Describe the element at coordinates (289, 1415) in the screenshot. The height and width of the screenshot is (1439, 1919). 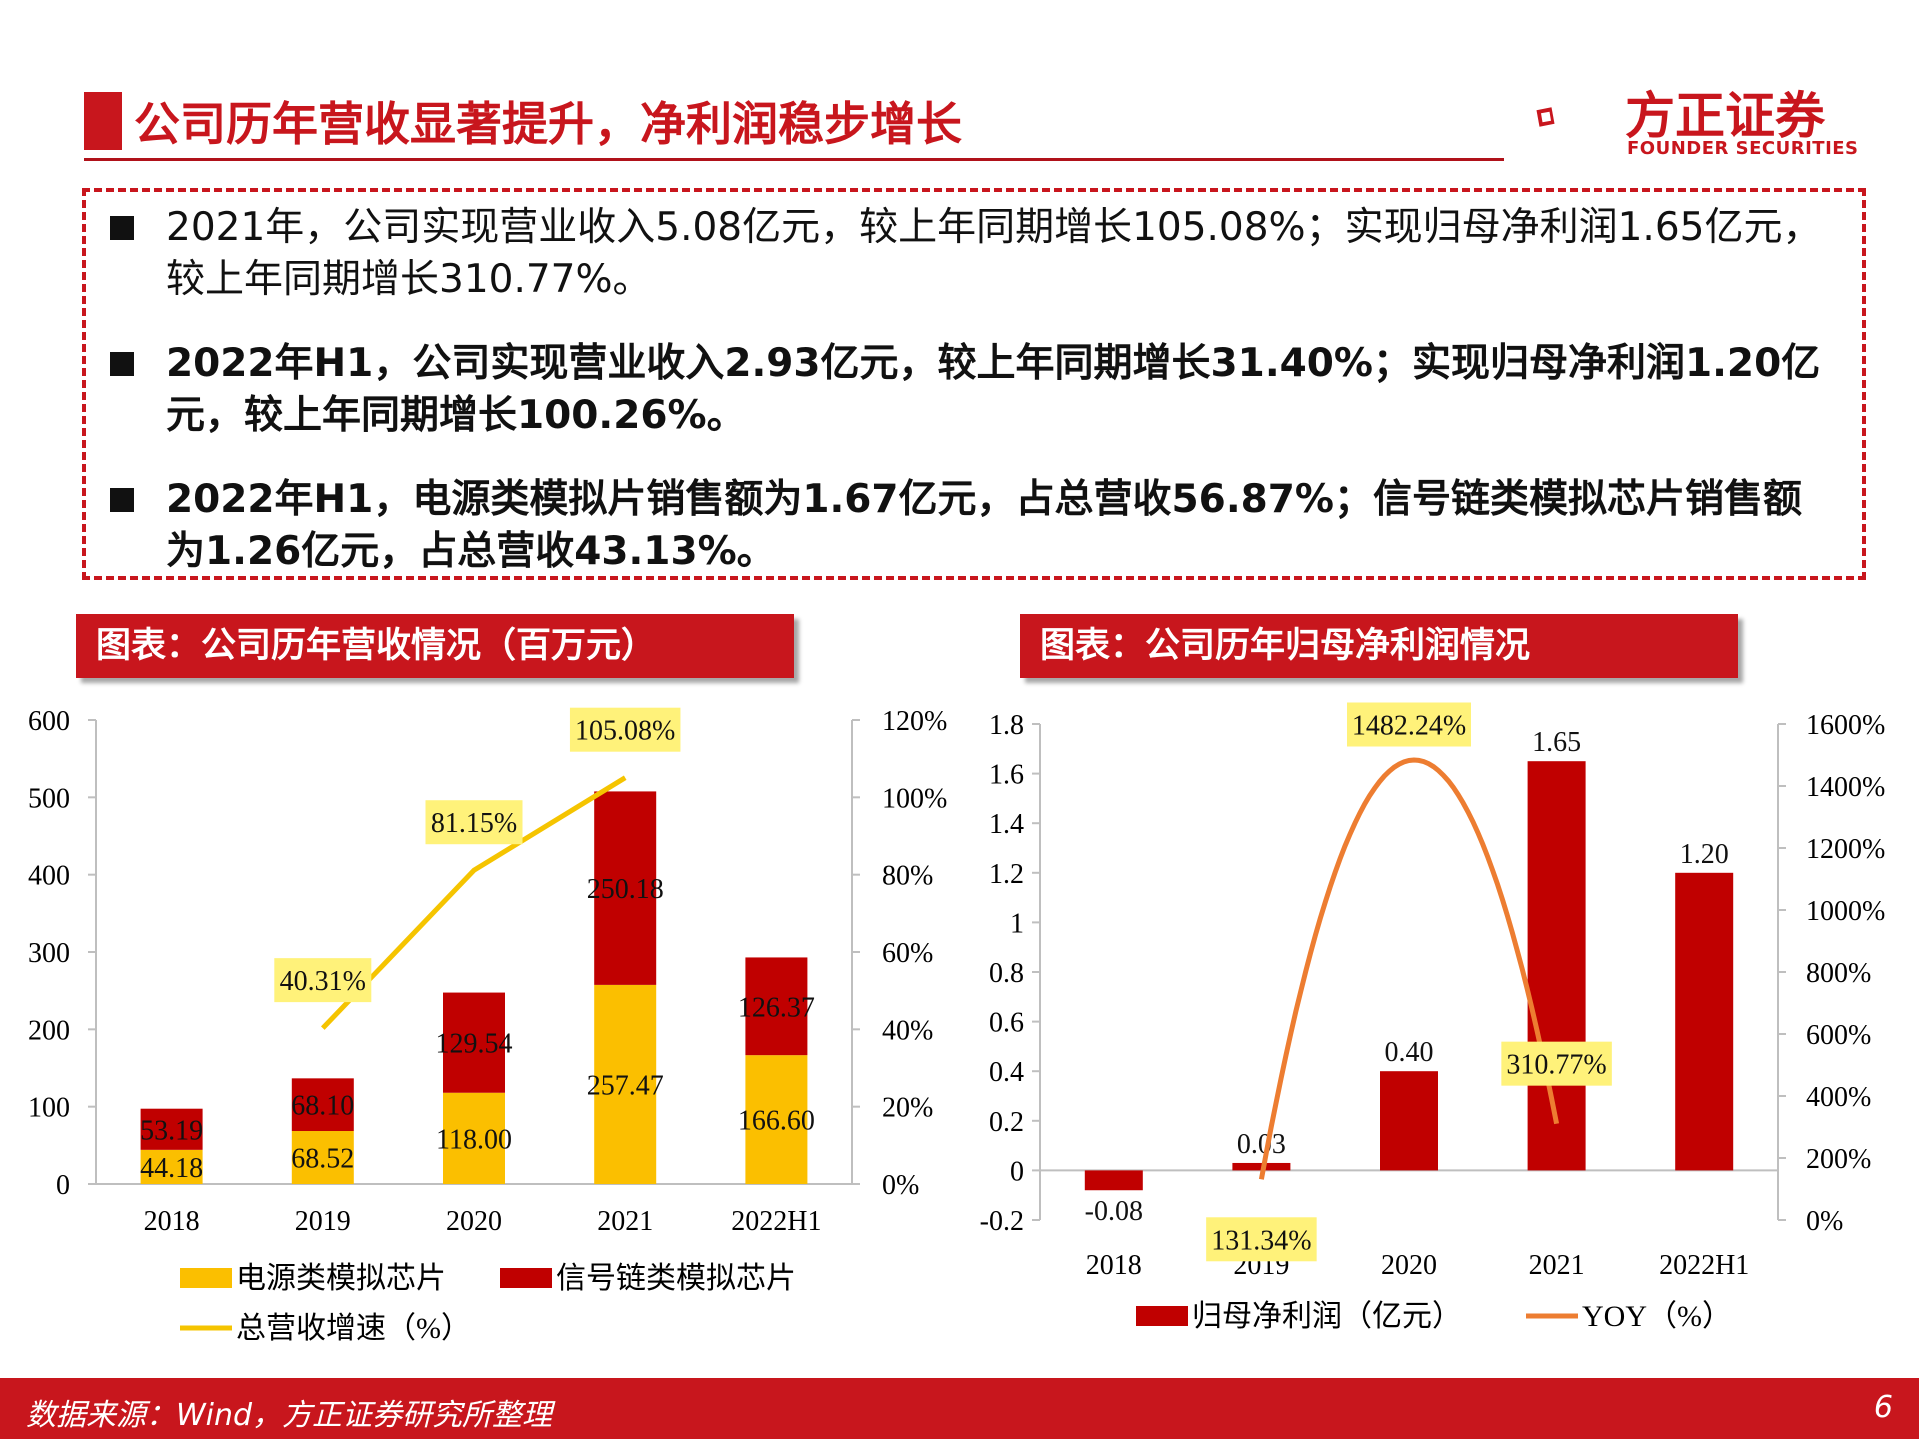
I see `data-source-note: 数据来源：Wind，方正证券研究所整理` at that location.